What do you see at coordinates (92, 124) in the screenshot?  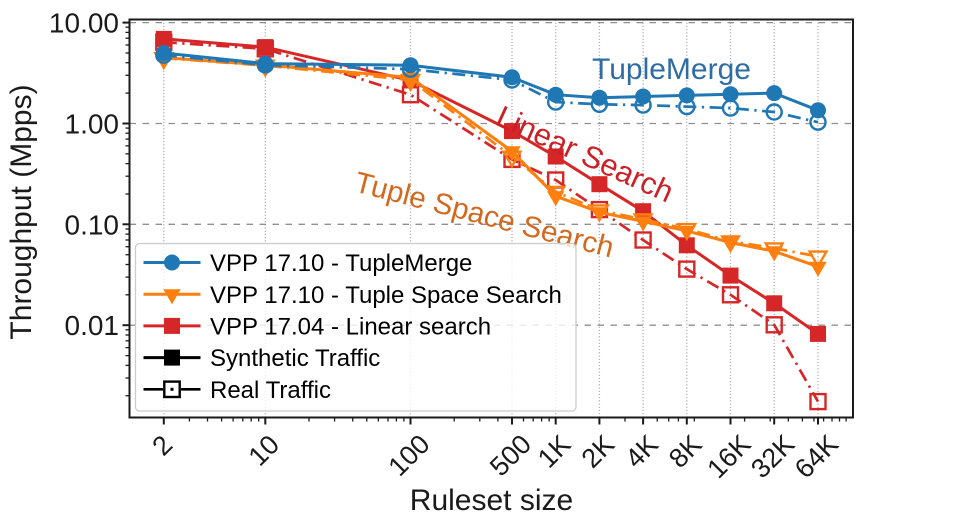 I see `svg-text: 1.00` at bounding box center [92, 124].